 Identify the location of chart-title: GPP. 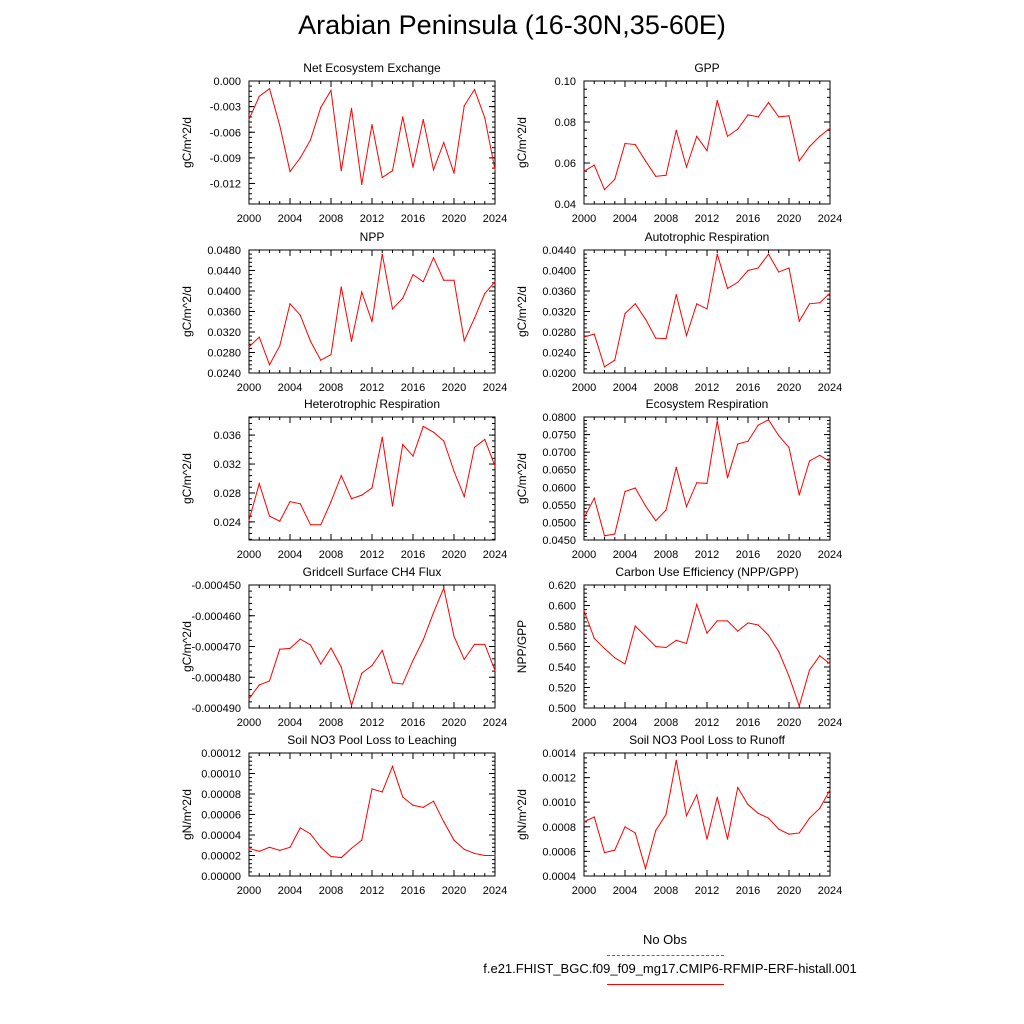
(706, 68).